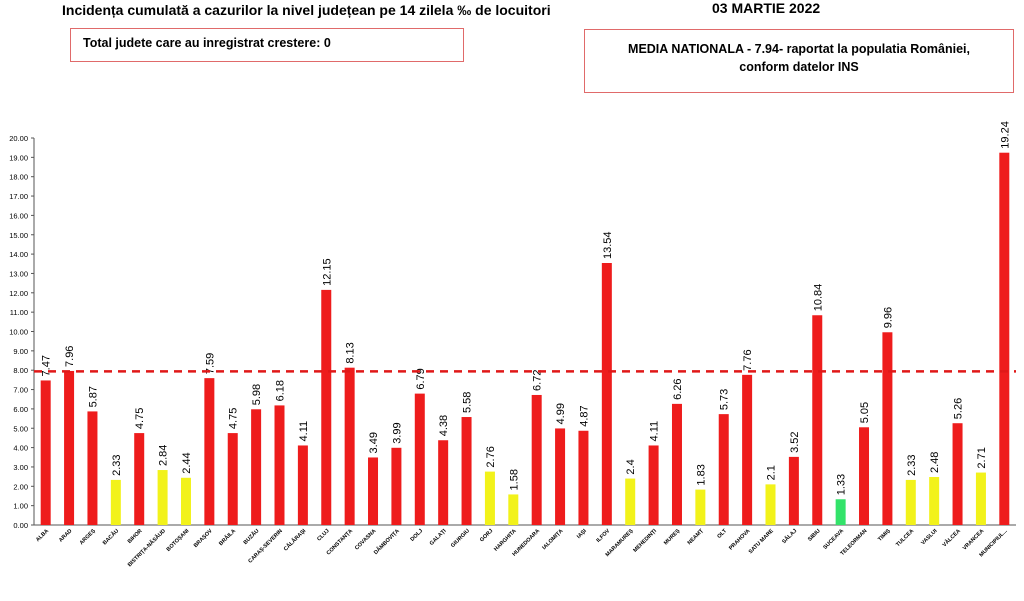 The image size is (1024, 601). Describe the element at coordinates (582, 534) in the screenshot. I see `x-tick-label: IAȘI` at that location.